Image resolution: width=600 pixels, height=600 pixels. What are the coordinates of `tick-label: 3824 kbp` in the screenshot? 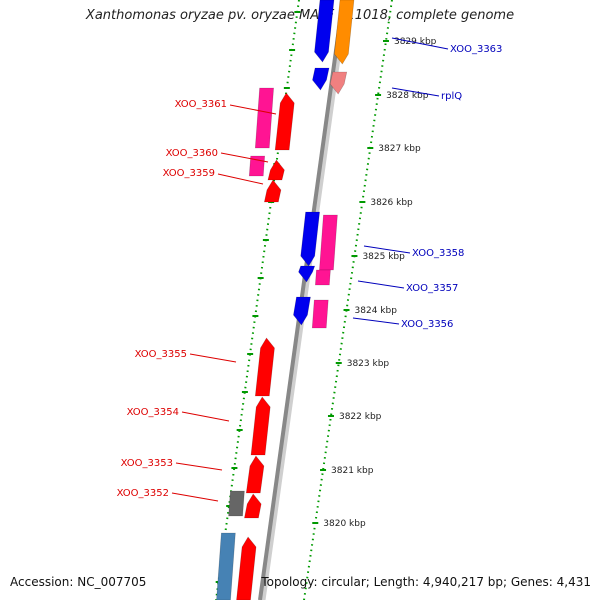 It's located at (376, 311).